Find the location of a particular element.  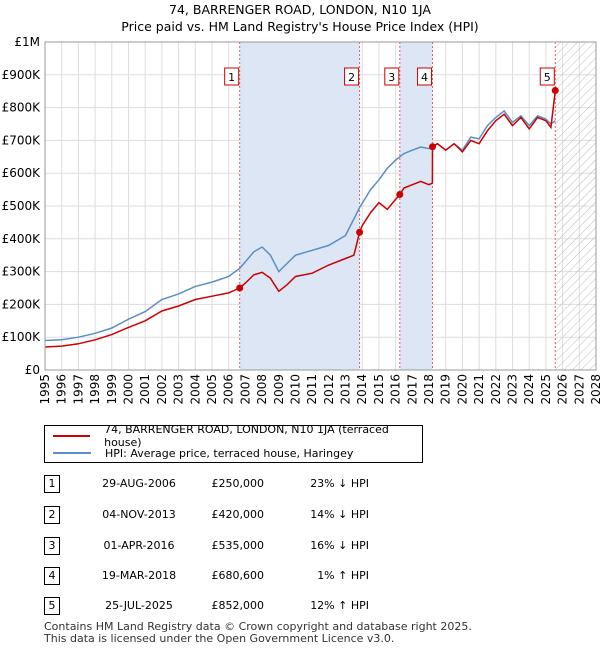

transaction-row: 3 01-APR-2016 £535,000 16% ↓ HPI is located at coordinates (304, 546).